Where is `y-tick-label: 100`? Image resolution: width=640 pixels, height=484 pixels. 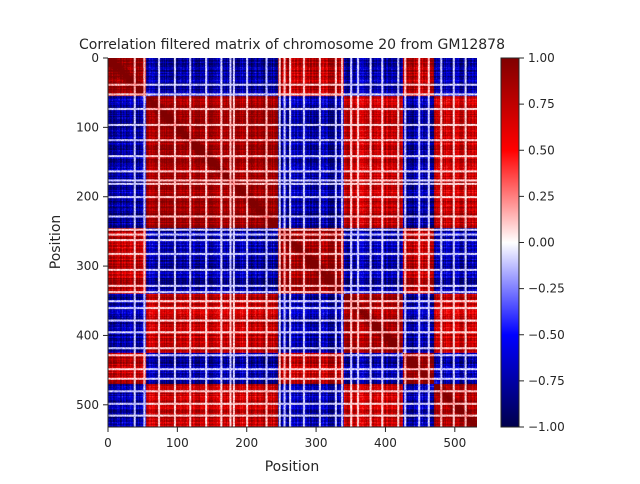
y-tick-label: 100 is located at coordinates (87, 127).